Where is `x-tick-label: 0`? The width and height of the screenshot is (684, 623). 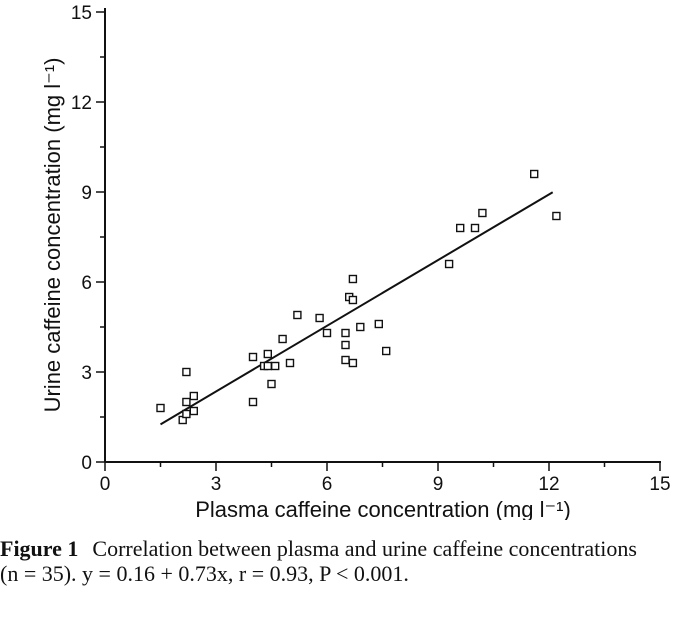
x-tick-label: 0 is located at coordinates (105, 484).